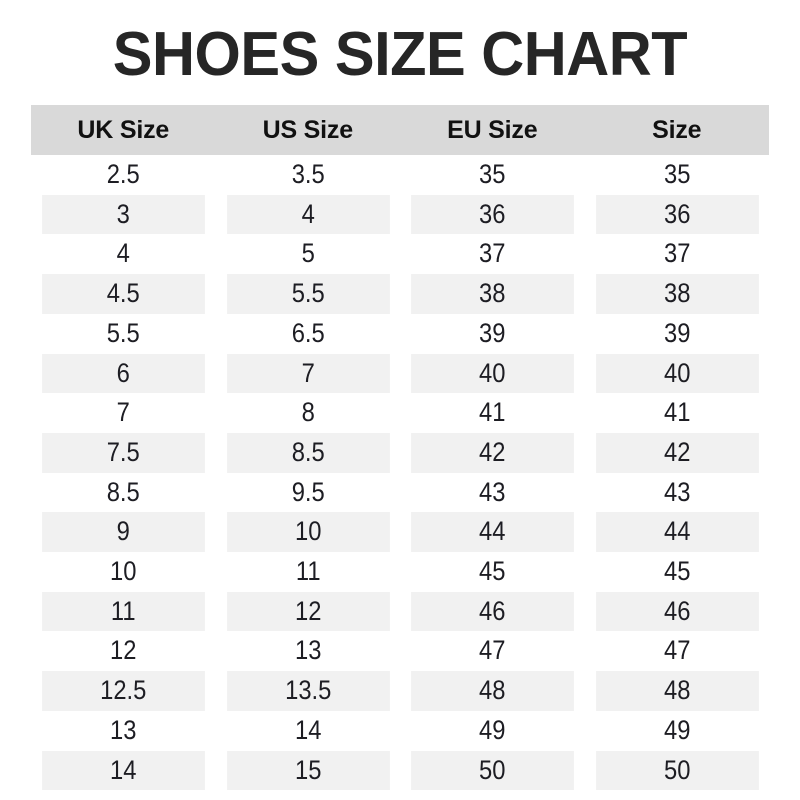 The height and width of the screenshot is (800, 800). What do you see at coordinates (400, 492) in the screenshot?
I see `table-row: 8.5 9.5 43 43` at bounding box center [400, 492].